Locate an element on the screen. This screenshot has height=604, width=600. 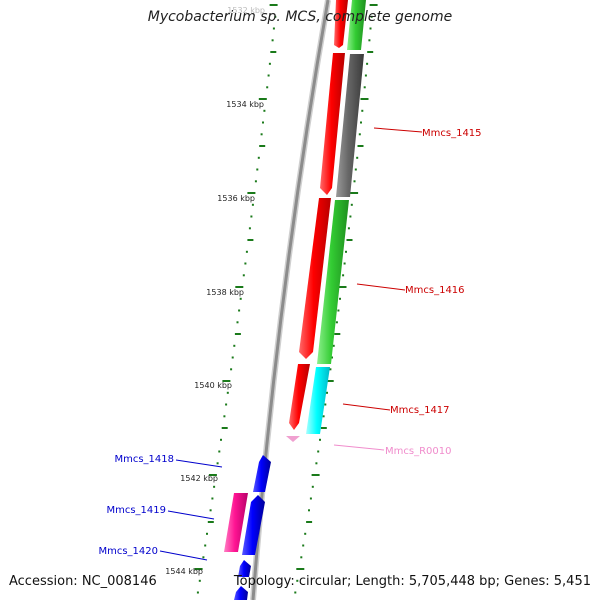
gene-label-mmcs-1418: Mmcs_1418 is located at coordinates (144, 459).